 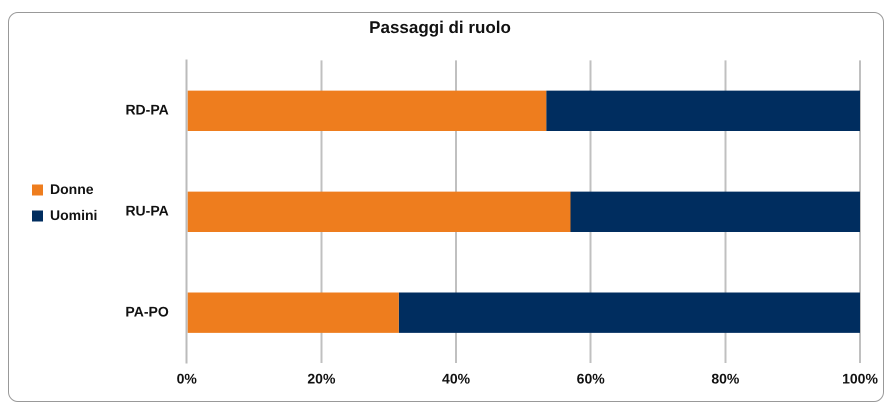 I want to click on x-tick-label: 80%, so click(x=725, y=378).